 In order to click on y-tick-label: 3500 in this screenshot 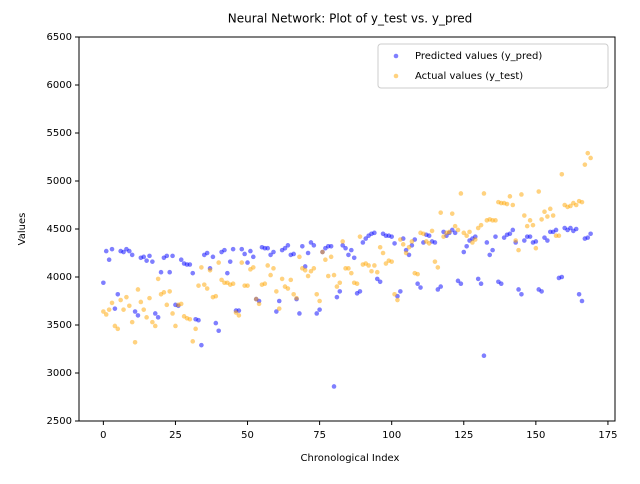, I will do `click(59, 325)`.